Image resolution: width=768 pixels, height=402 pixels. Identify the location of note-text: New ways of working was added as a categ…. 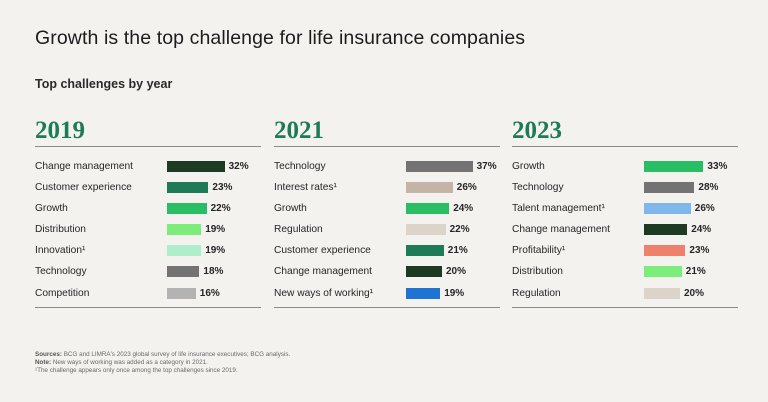
(130, 362).